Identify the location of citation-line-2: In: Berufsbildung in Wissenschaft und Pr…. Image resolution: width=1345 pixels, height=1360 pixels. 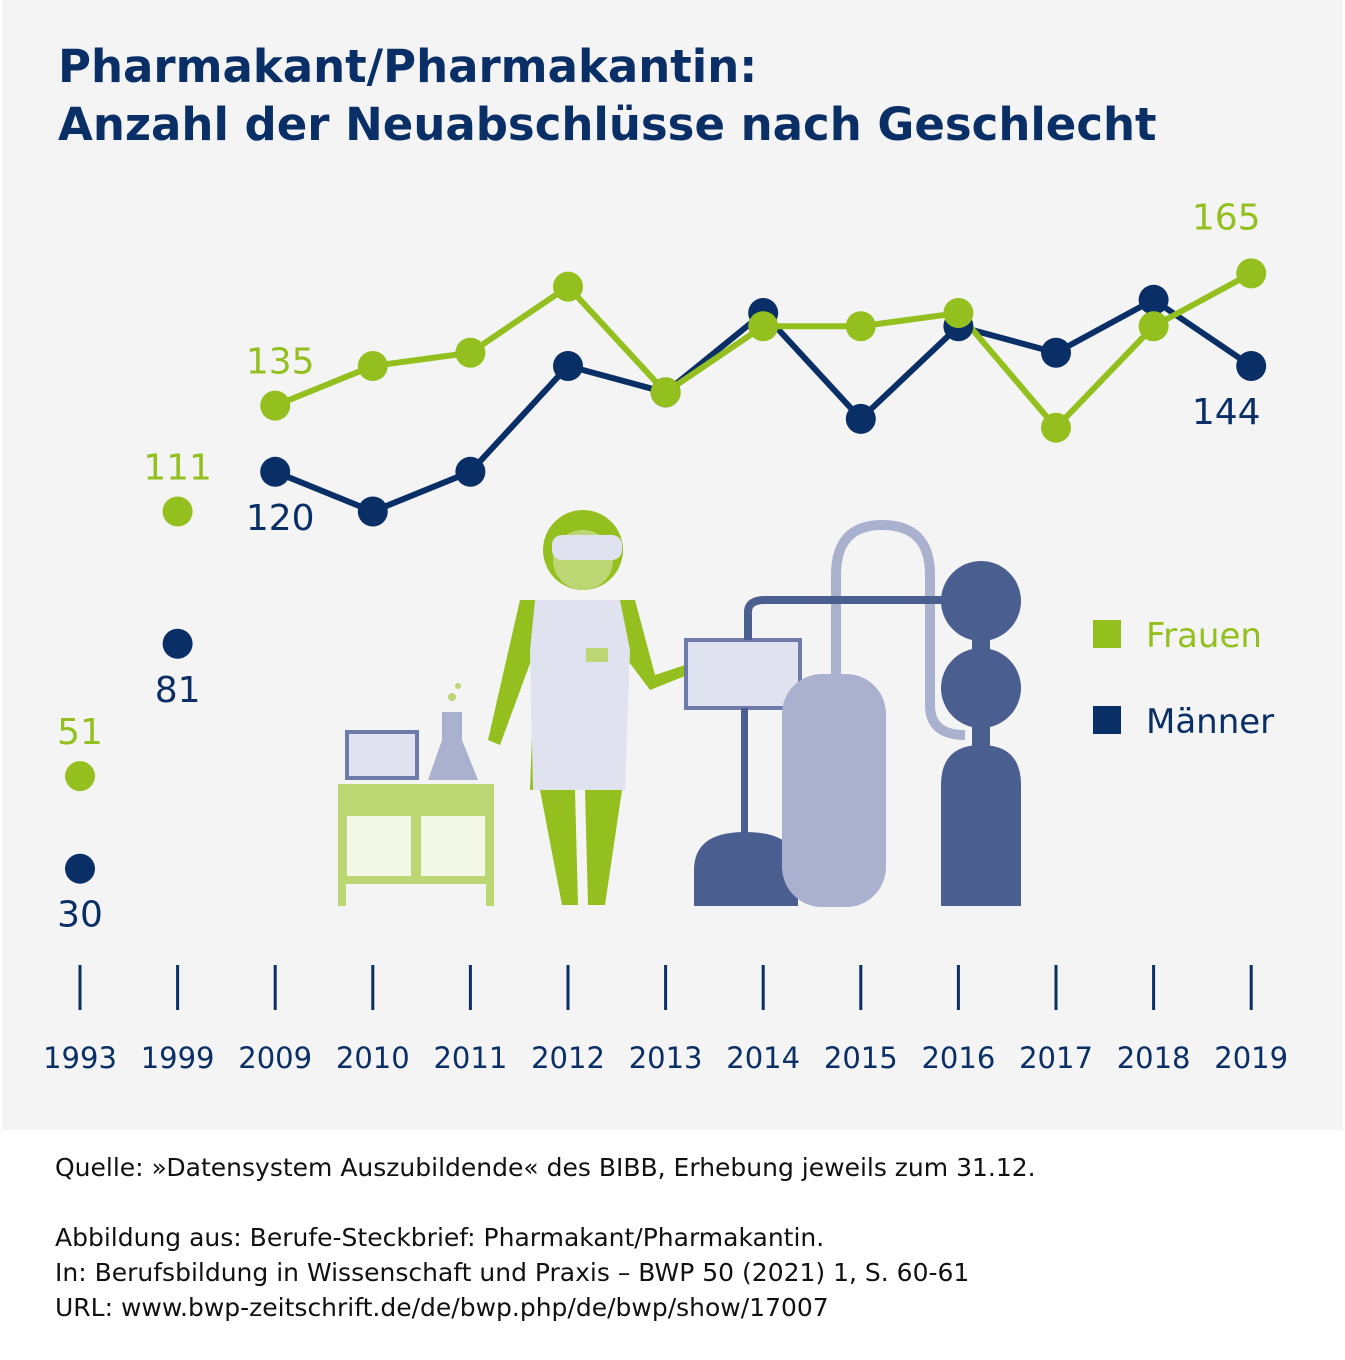
(512, 1272).